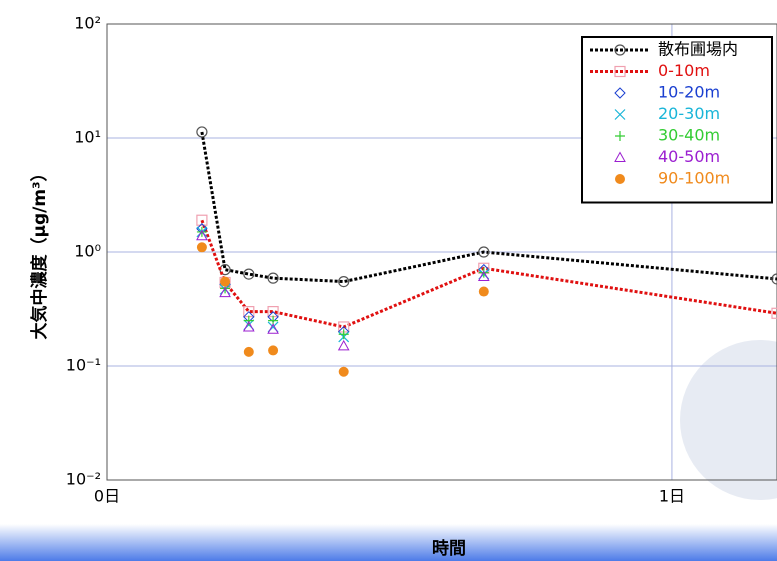 This screenshot has width=777, height=561. Describe the element at coordinates (728, 420) in the screenshot. I see `watermark` at that location.